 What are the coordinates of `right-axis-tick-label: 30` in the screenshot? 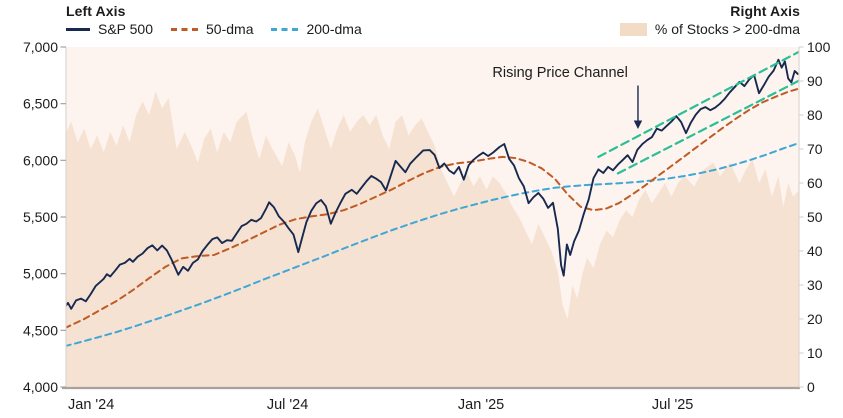 It's located at (815, 285).